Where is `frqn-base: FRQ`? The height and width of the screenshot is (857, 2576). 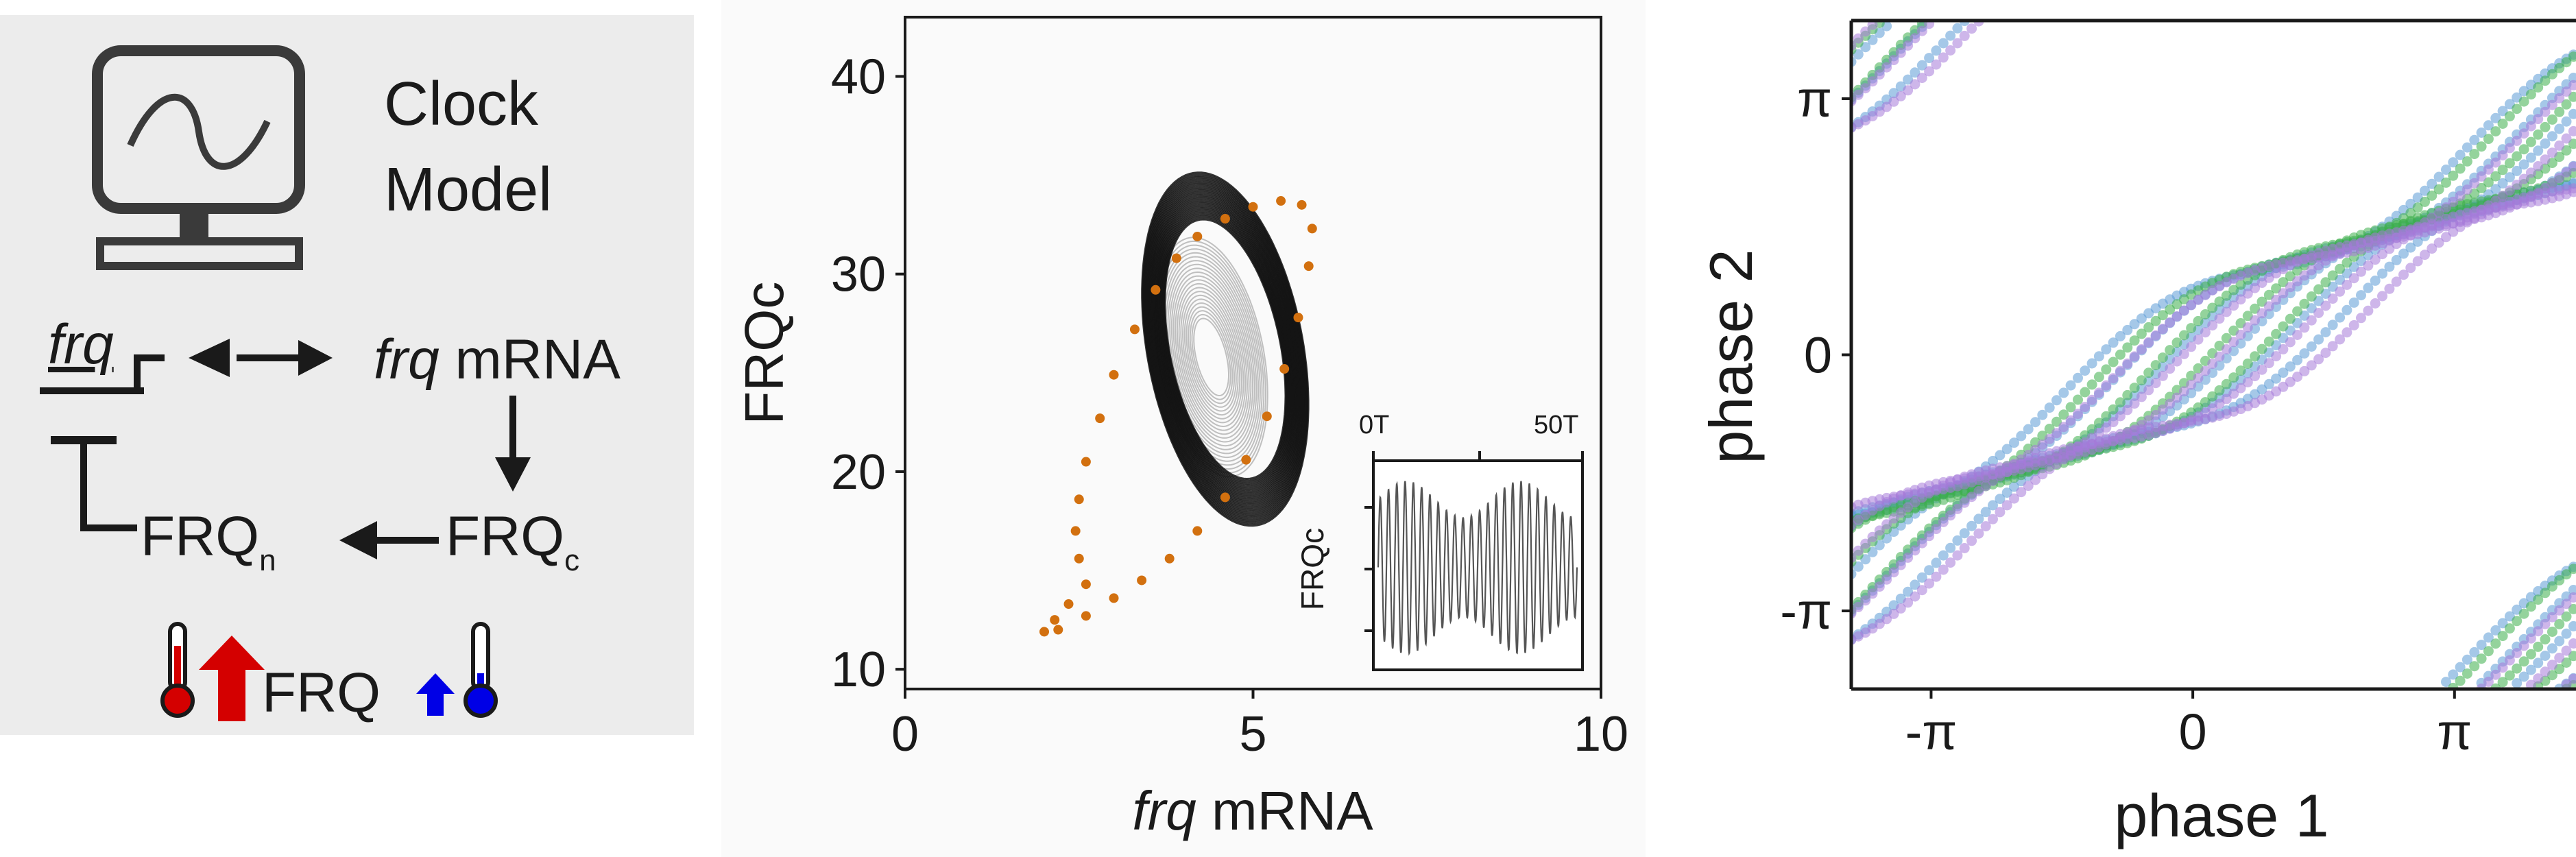
frqn-base: FRQ is located at coordinates (201, 536).